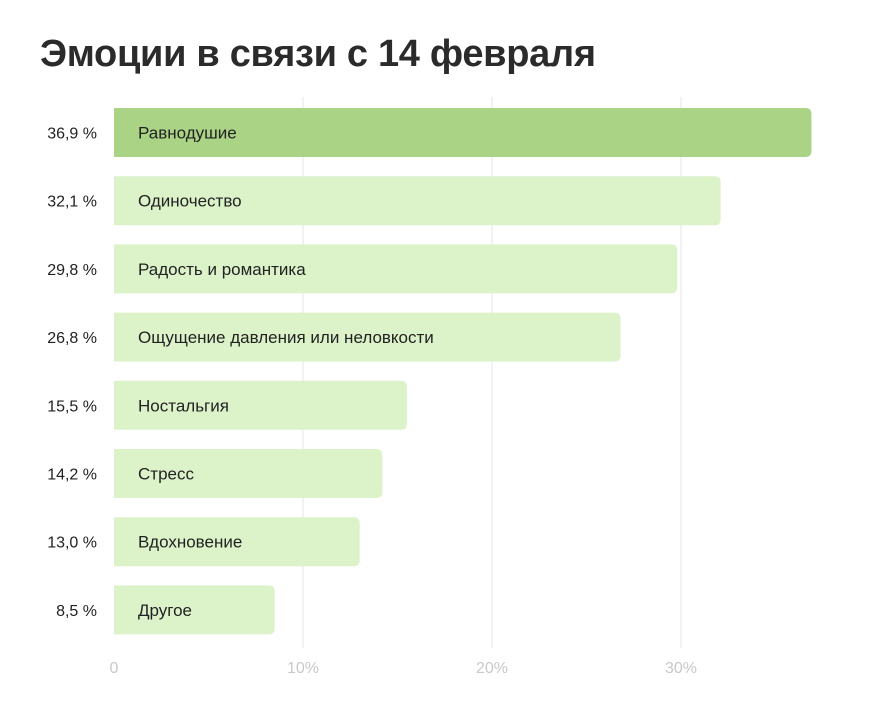  What do you see at coordinates (72, 406) in the screenshot?
I see `bar-value-label: 15,5 %` at bounding box center [72, 406].